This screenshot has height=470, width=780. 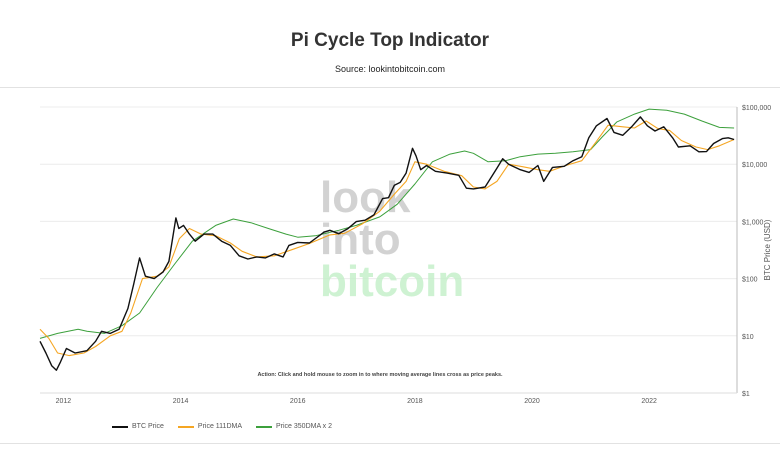 I want to click on legend-label: Price 111DMA, so click(x=219, y=426).